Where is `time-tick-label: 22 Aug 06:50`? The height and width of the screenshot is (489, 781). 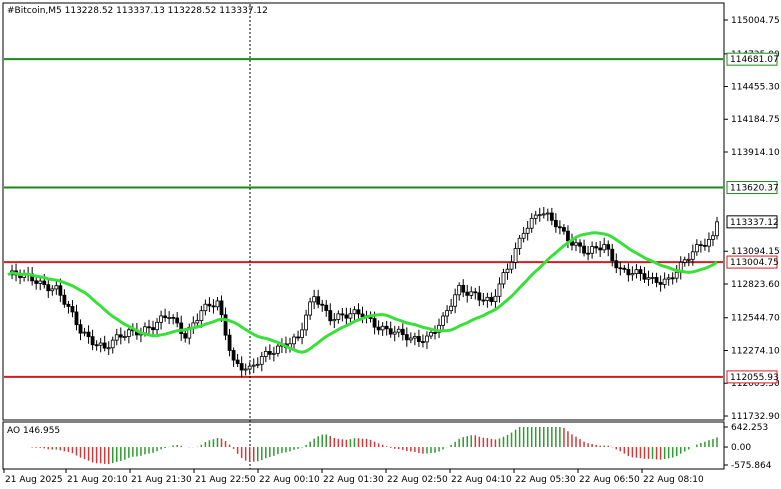
time-tick-label: 22 Aug 06:50 is located at coordinates (609, 480).